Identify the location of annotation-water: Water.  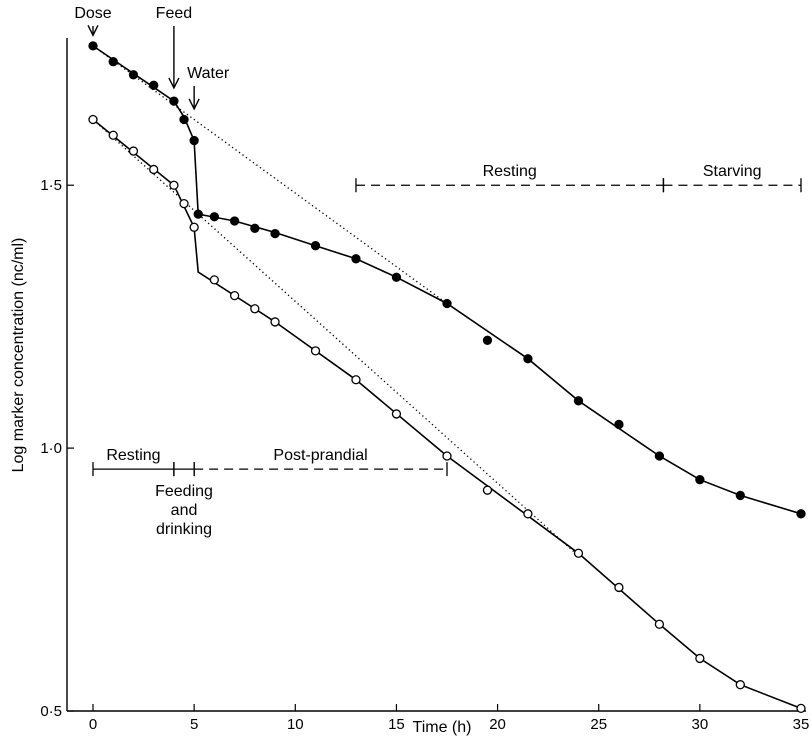
(208, 73).